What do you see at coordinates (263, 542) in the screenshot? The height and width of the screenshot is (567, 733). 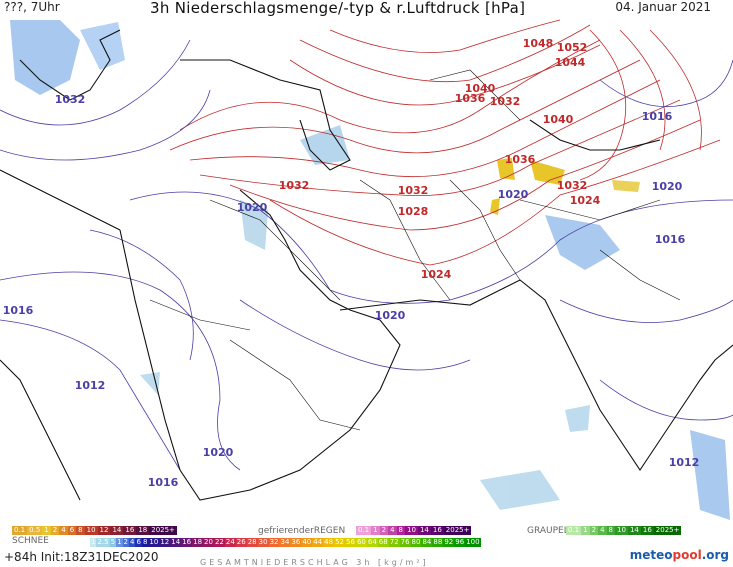 I see `snow-scale-step: 30` at bounding box center [263, 542].